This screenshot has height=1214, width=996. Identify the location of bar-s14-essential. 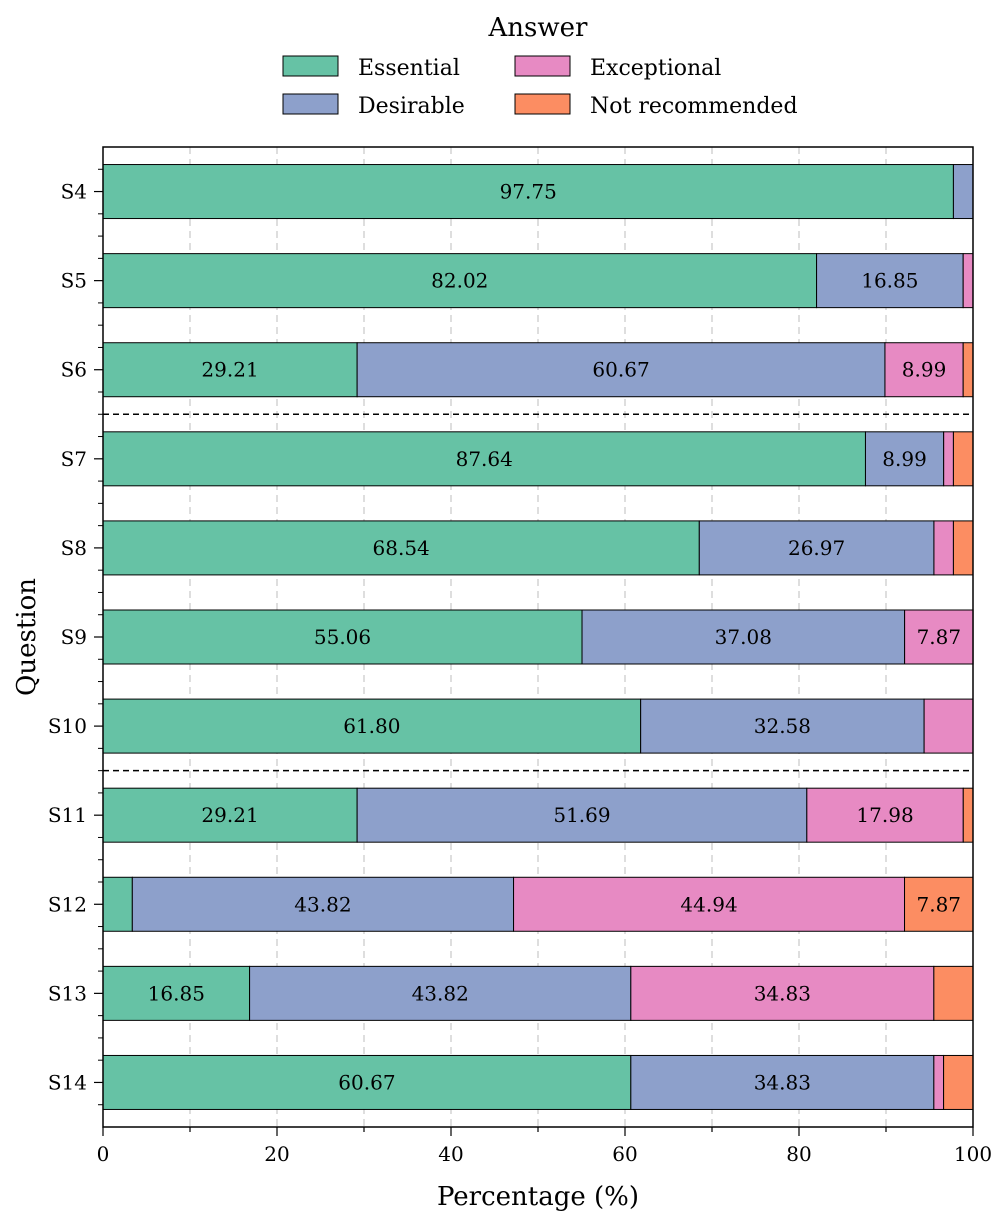
(367, 1082).